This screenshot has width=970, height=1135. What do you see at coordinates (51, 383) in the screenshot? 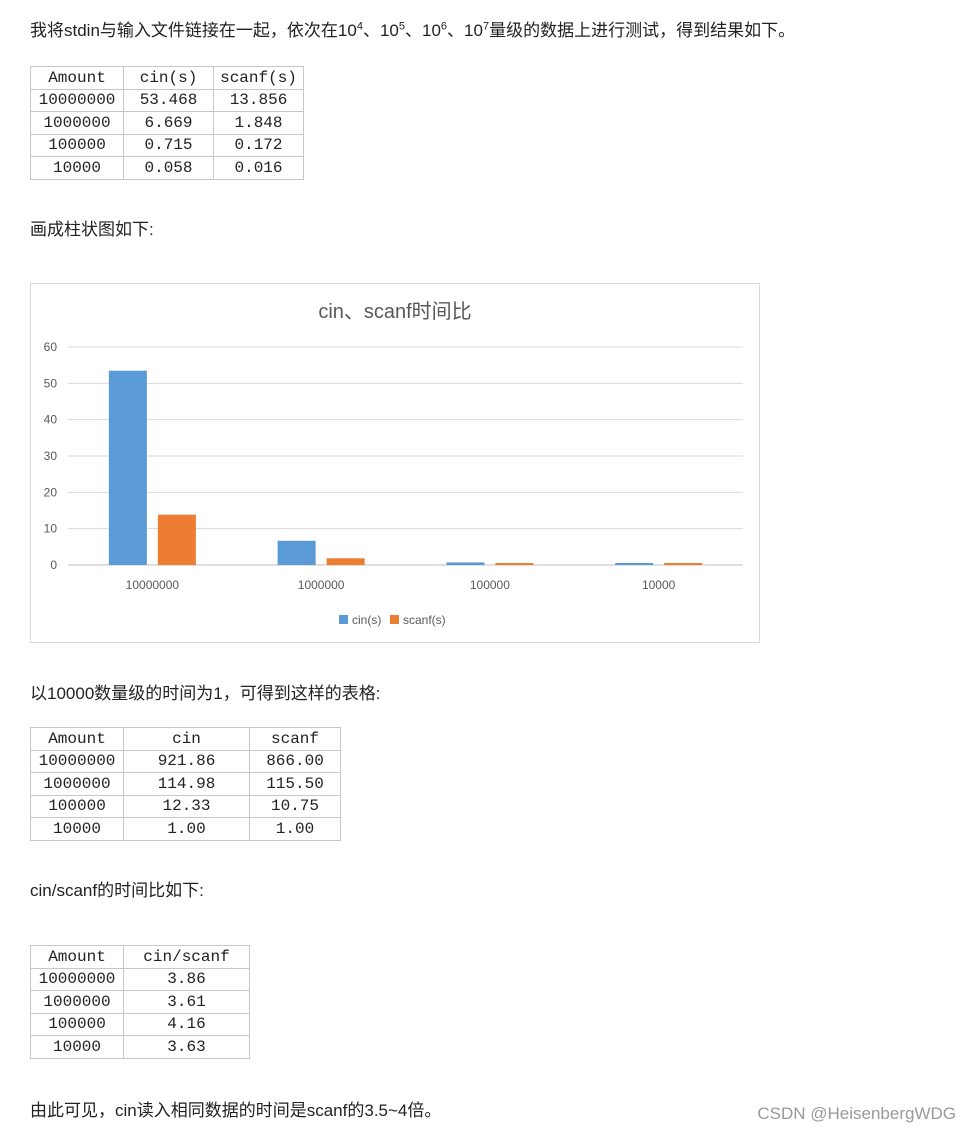
I see `y-tick-label: 50` at bounding box center [51, 383].